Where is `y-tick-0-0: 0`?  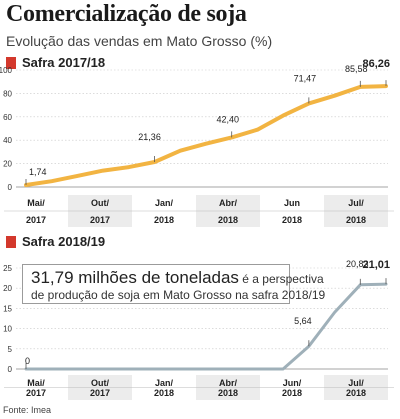 y-tick-0-0: 0 is located at coordinates (10, 187).